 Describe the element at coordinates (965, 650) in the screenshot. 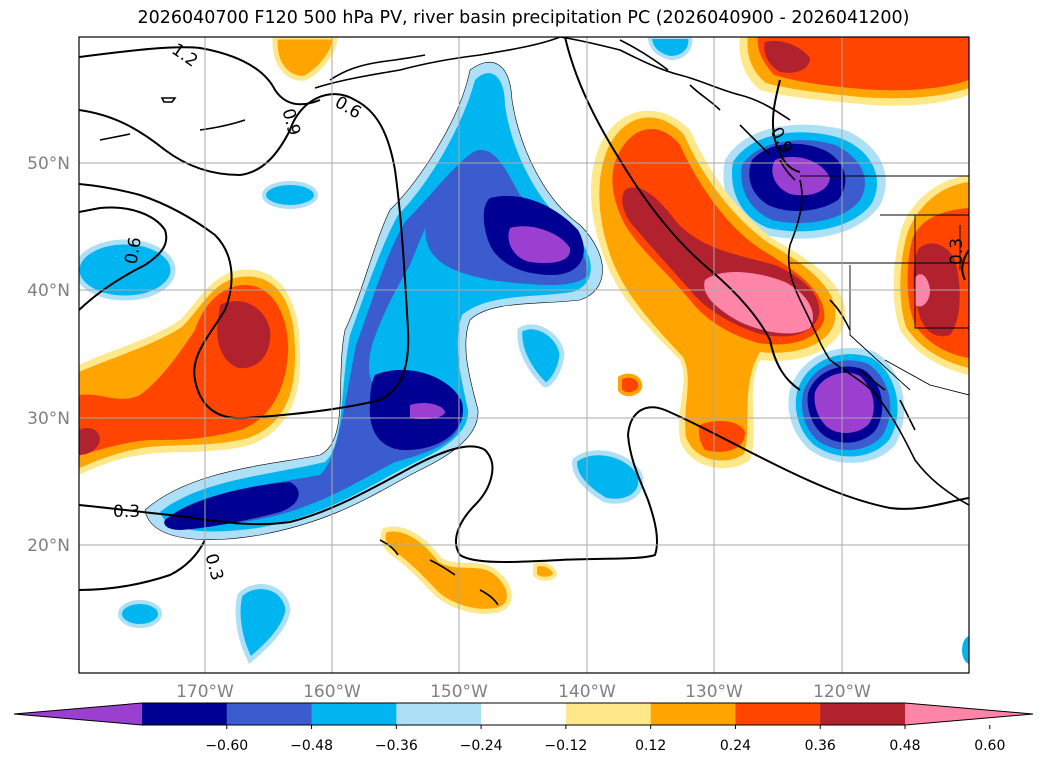

I see `negative-blob-edge` at that location.